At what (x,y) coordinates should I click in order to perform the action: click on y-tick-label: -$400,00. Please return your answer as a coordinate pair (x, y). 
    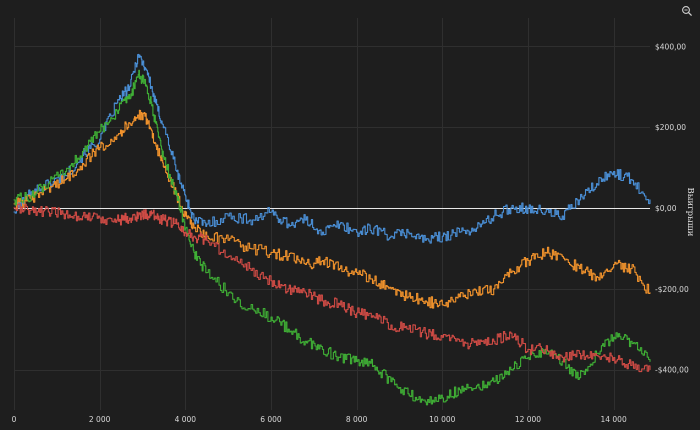
    Looking at the image, I should click on (672, 370).